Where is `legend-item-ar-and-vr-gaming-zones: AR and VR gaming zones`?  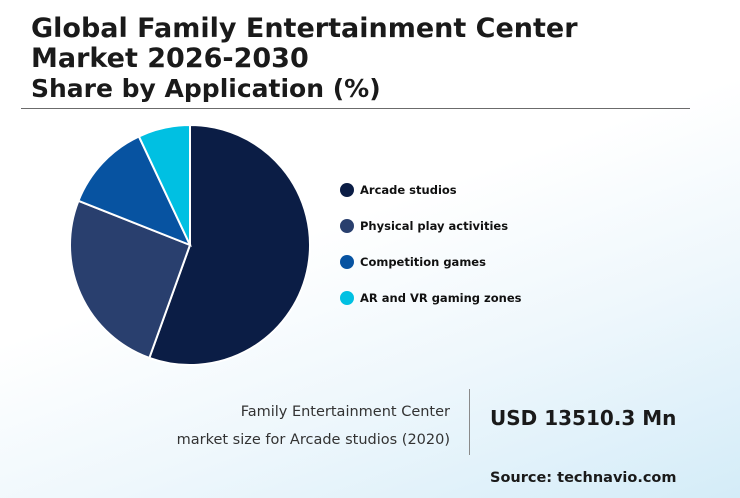 legend-item-ar-and-vr-gaming-zones: AR and VR gaming zones is located at coordinates (430, 298).